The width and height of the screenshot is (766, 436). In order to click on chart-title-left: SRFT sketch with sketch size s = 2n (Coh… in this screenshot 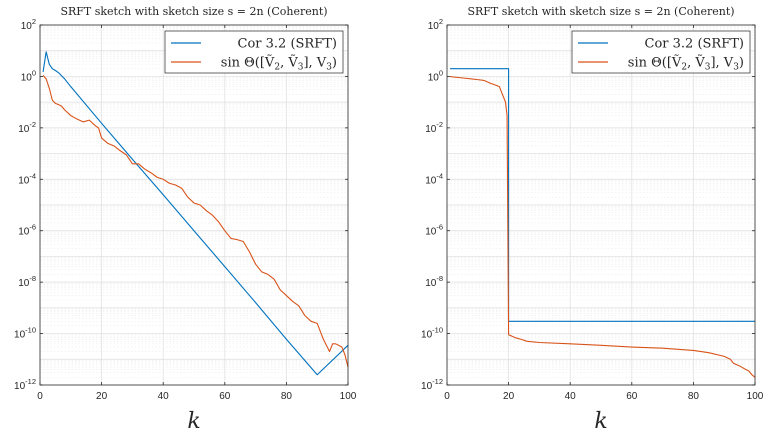, I will do `click(193, 11)`.